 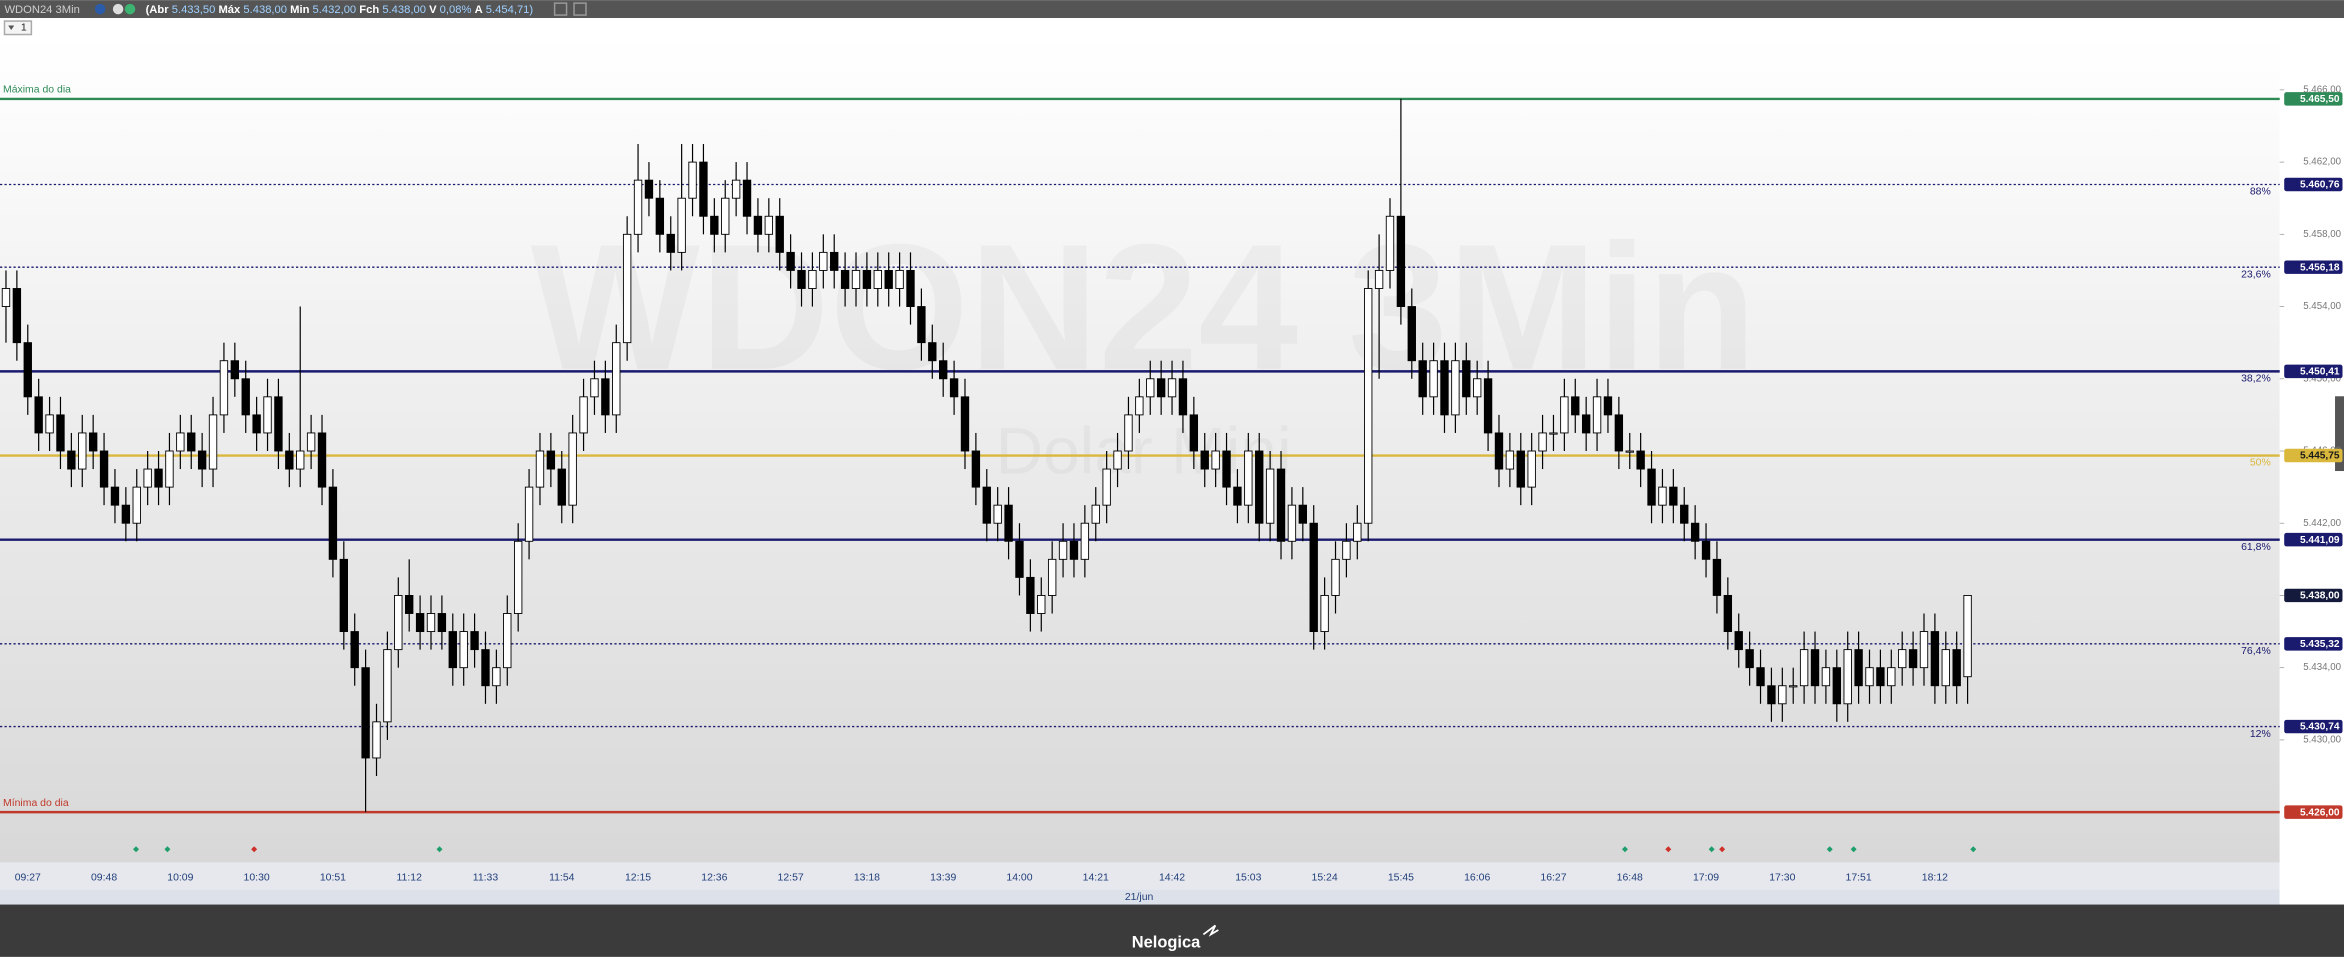 What do you see at coordinates (562, 877) in the screenshot?
I see `x-tick-label: 11:54` at bounding box center [562, 877].